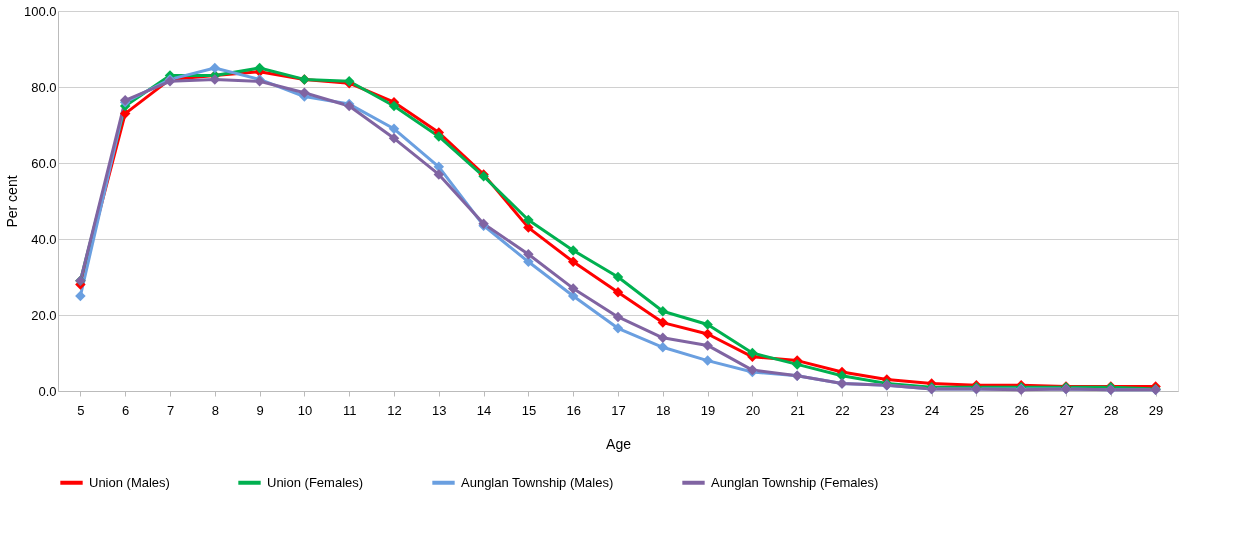  What do you see at coordinates (977, 410) in the screenshot?
I see `x-tick-label: 25` at bounding box center [977, 410].